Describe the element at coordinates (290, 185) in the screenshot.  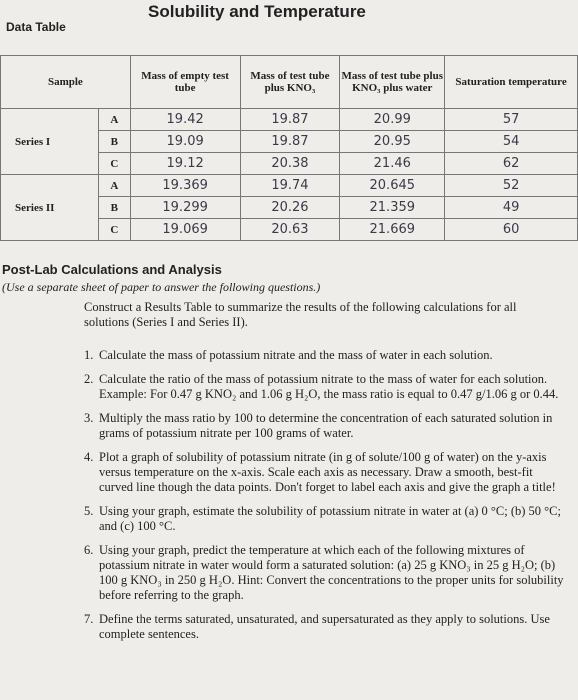
I see `table-cell: 19.74` at that location.